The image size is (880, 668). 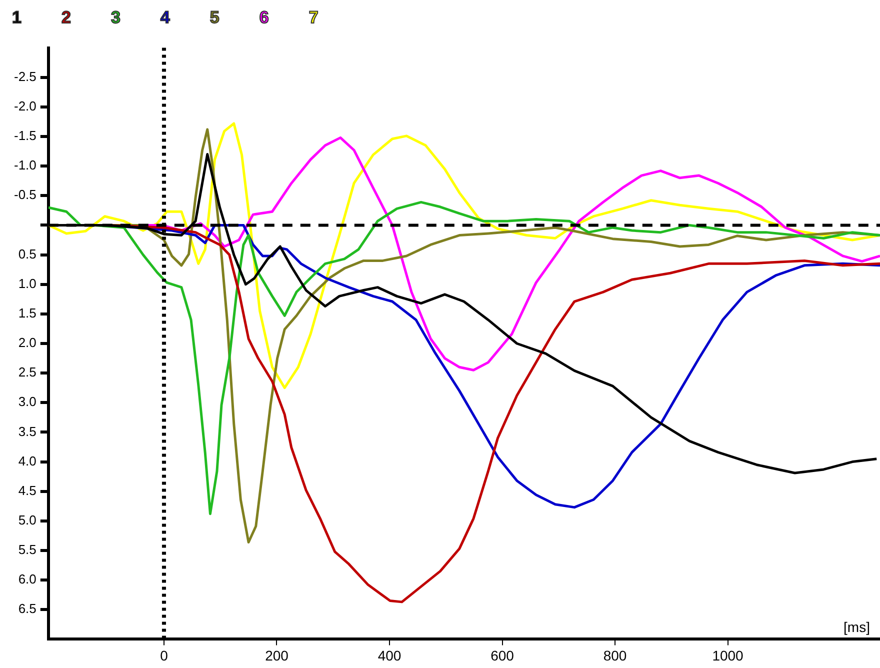 What do you see at coordinates (164, 655) in the screenshot?
I see `x-tick-label: 0` at bounding box center [164, 655].